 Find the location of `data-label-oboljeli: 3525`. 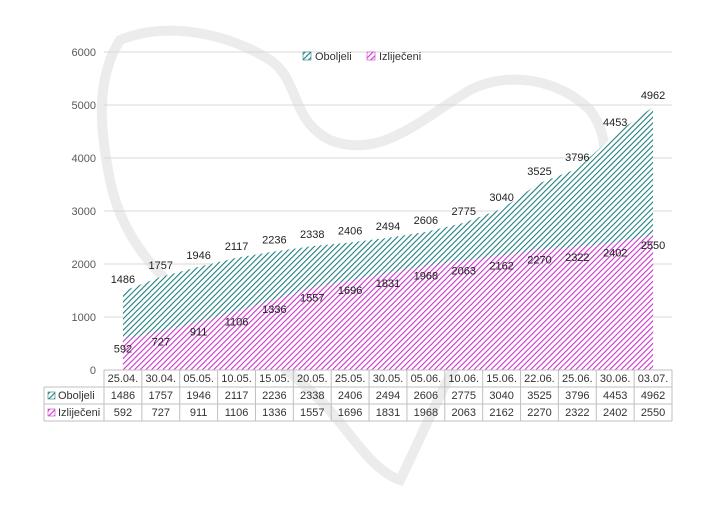

data-label-oboljeli: 3525 is located at coordinates (539, 172).